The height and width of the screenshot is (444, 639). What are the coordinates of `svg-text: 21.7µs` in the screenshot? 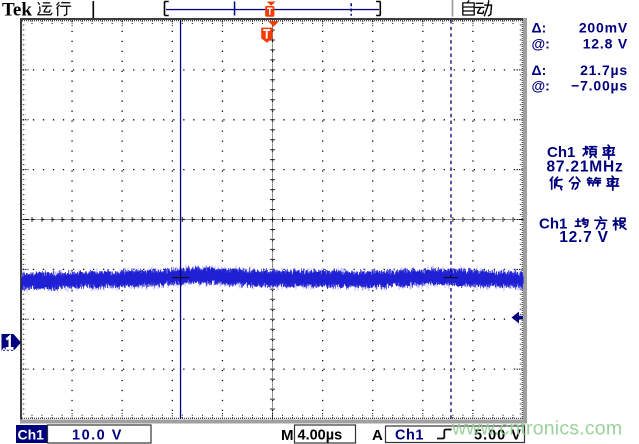 It's located at (604, 70).